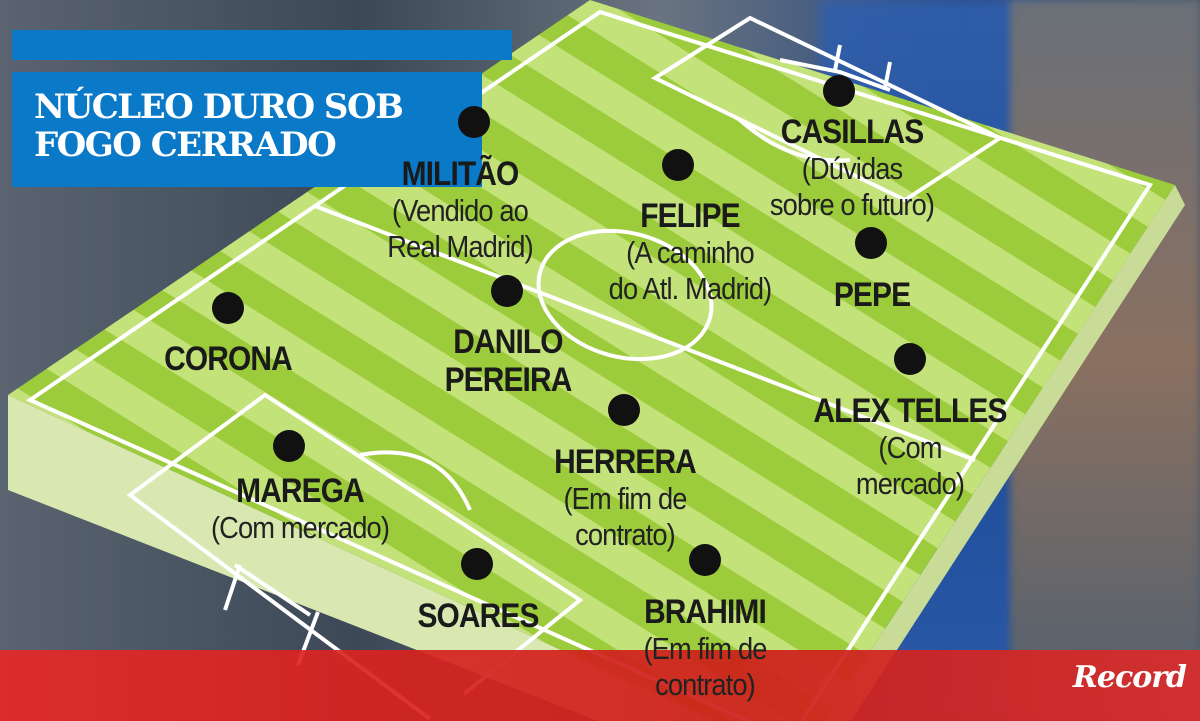 The image size is (1200, 721). I want to click on player-name: HERRERA, so click(625, 462).